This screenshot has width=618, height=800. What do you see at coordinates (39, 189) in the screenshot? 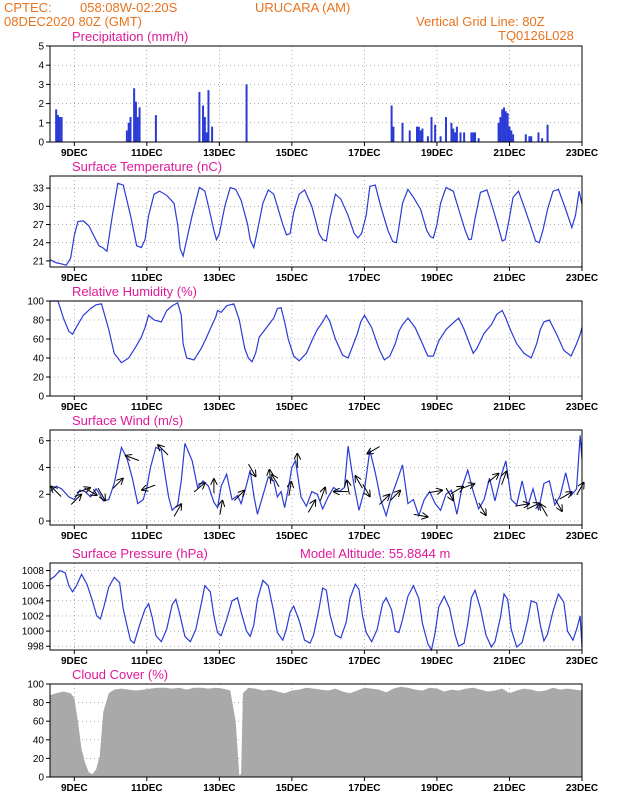
I see `temp-y-tick-label: 33` at bounding box center [39, 189].